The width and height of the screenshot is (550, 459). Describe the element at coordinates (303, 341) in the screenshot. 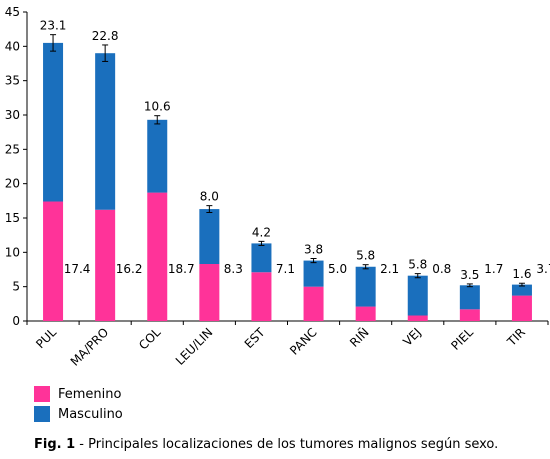

I see `x-tick-label: PANC` at that location.